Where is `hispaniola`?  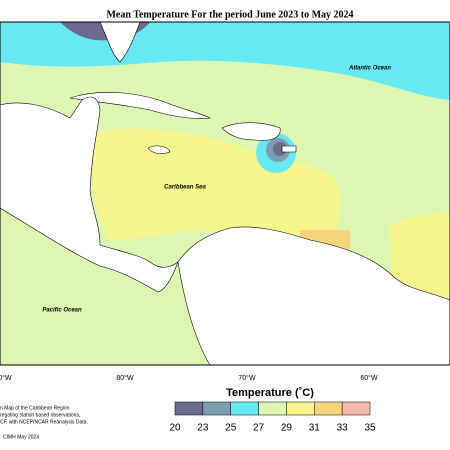
hispaniola is located at coordinates (251, 131).